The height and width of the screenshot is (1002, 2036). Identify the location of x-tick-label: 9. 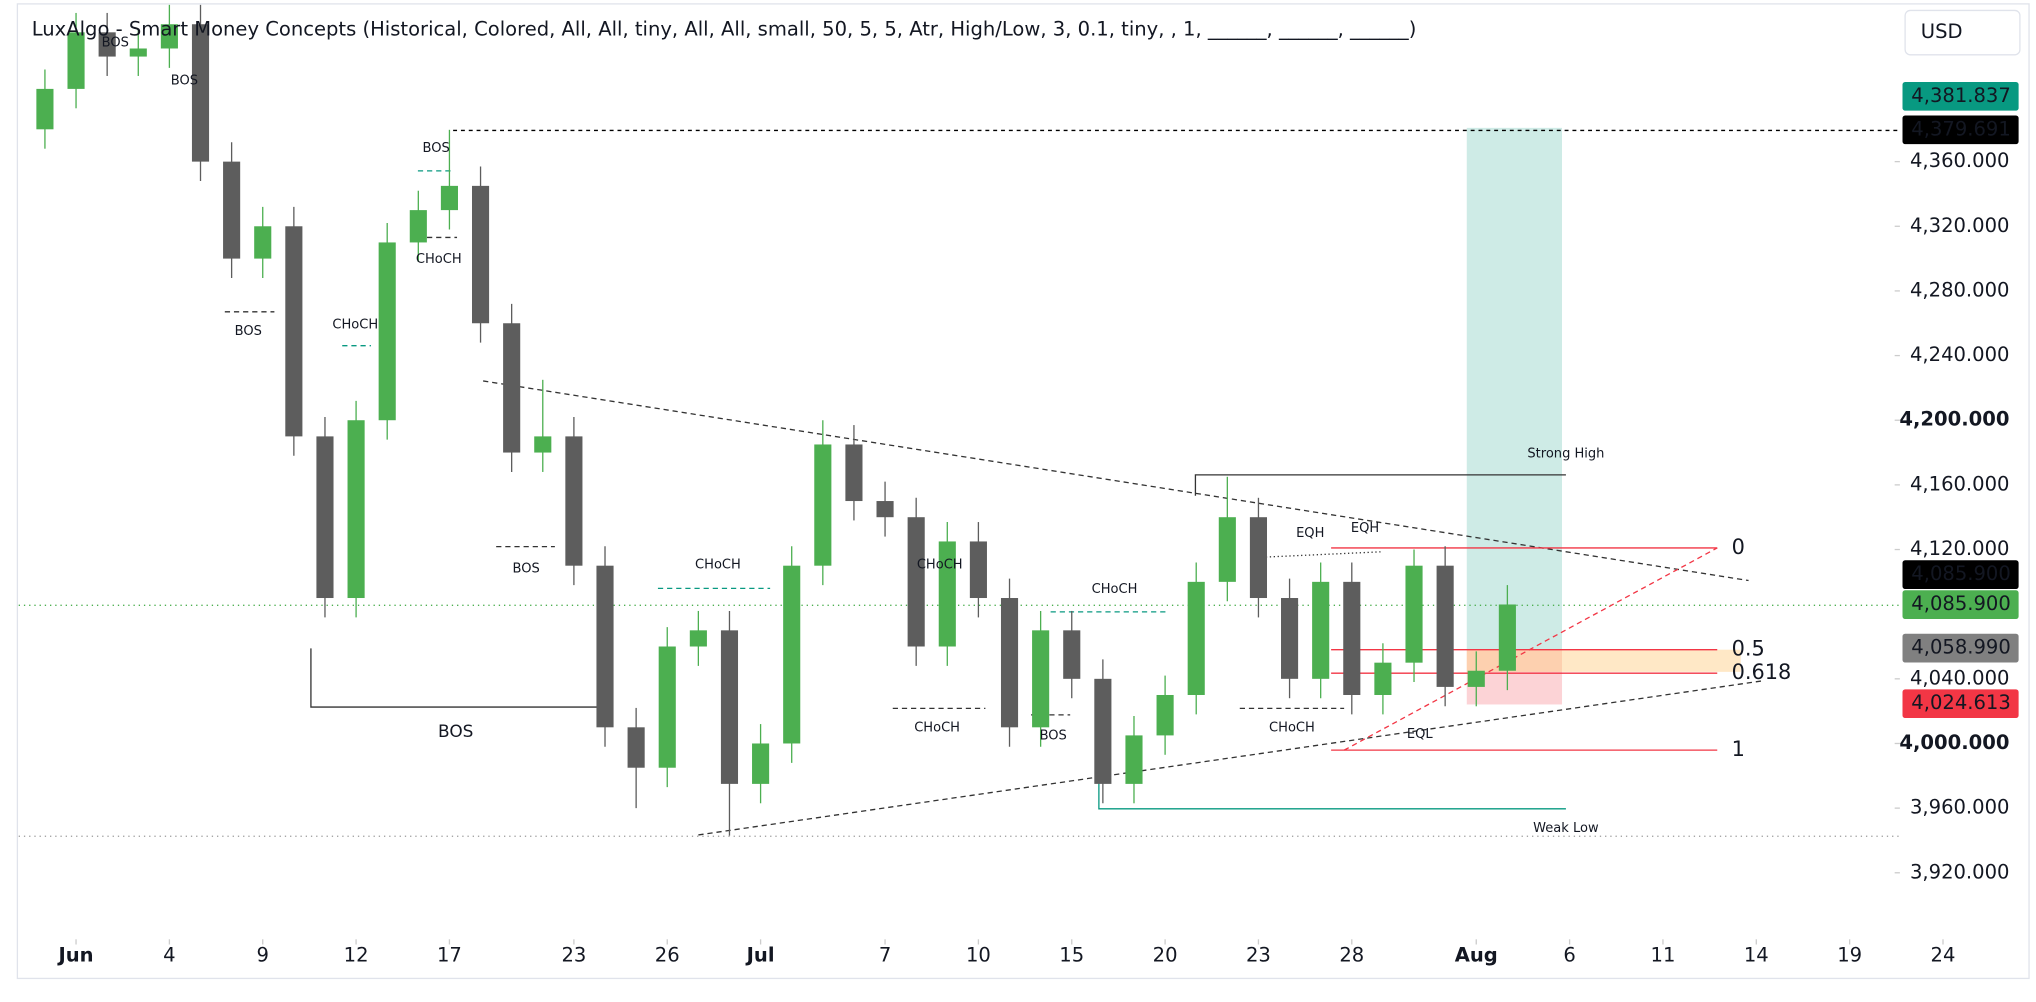
(263, 955).